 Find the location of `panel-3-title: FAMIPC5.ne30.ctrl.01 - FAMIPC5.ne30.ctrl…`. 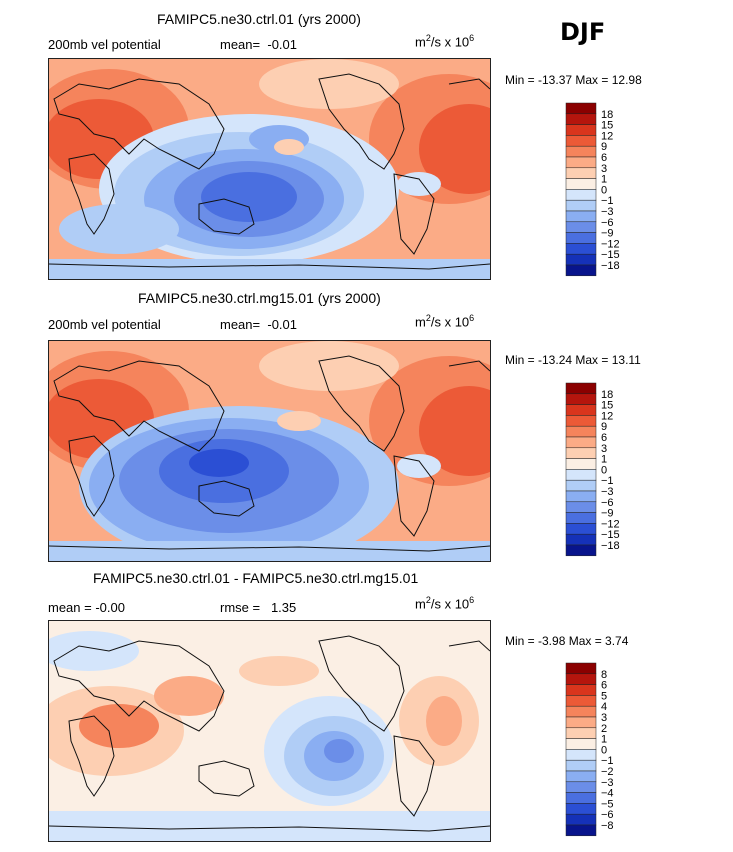

panel-3-title: FAMIPC5.ne30.ctrl.01 - FAMIPC5.ne30.ctrl… is located at coordinates (256, 578).